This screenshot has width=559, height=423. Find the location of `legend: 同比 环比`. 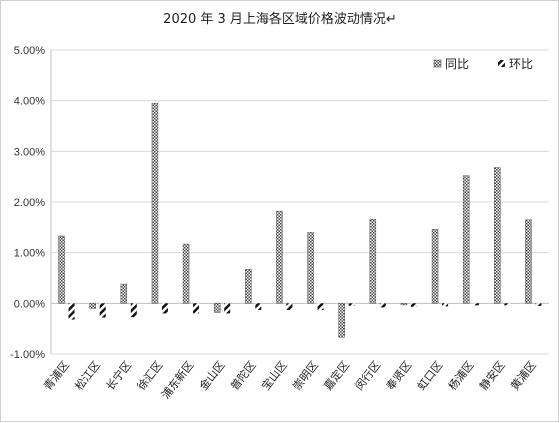

legend: 同比 环比 is located at coordinates (483, 64).